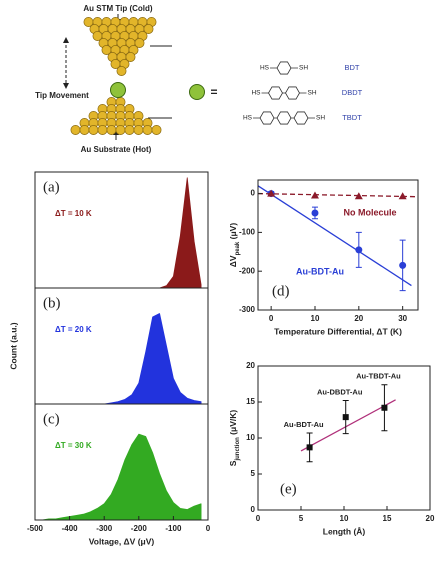 The image size is (436, 582). I want to click on x-axis-label: Length (Å), so click(344, 531).